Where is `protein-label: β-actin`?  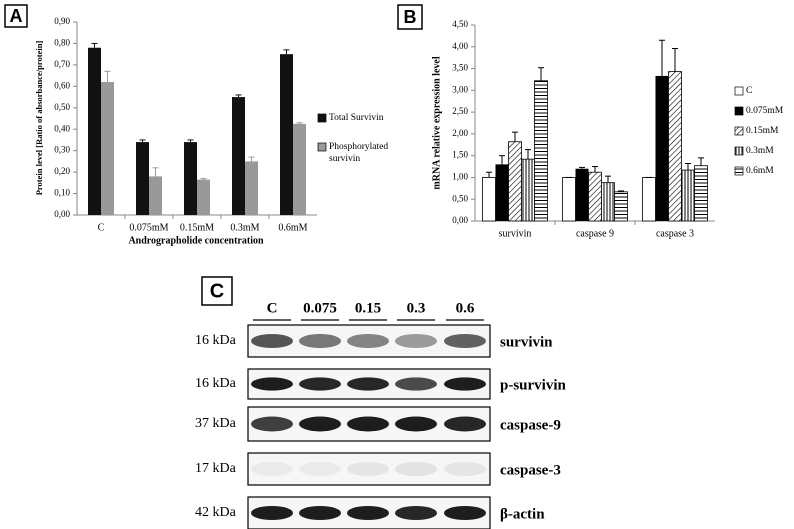
protein-label: β-actin is located at coordinates (522, 514).